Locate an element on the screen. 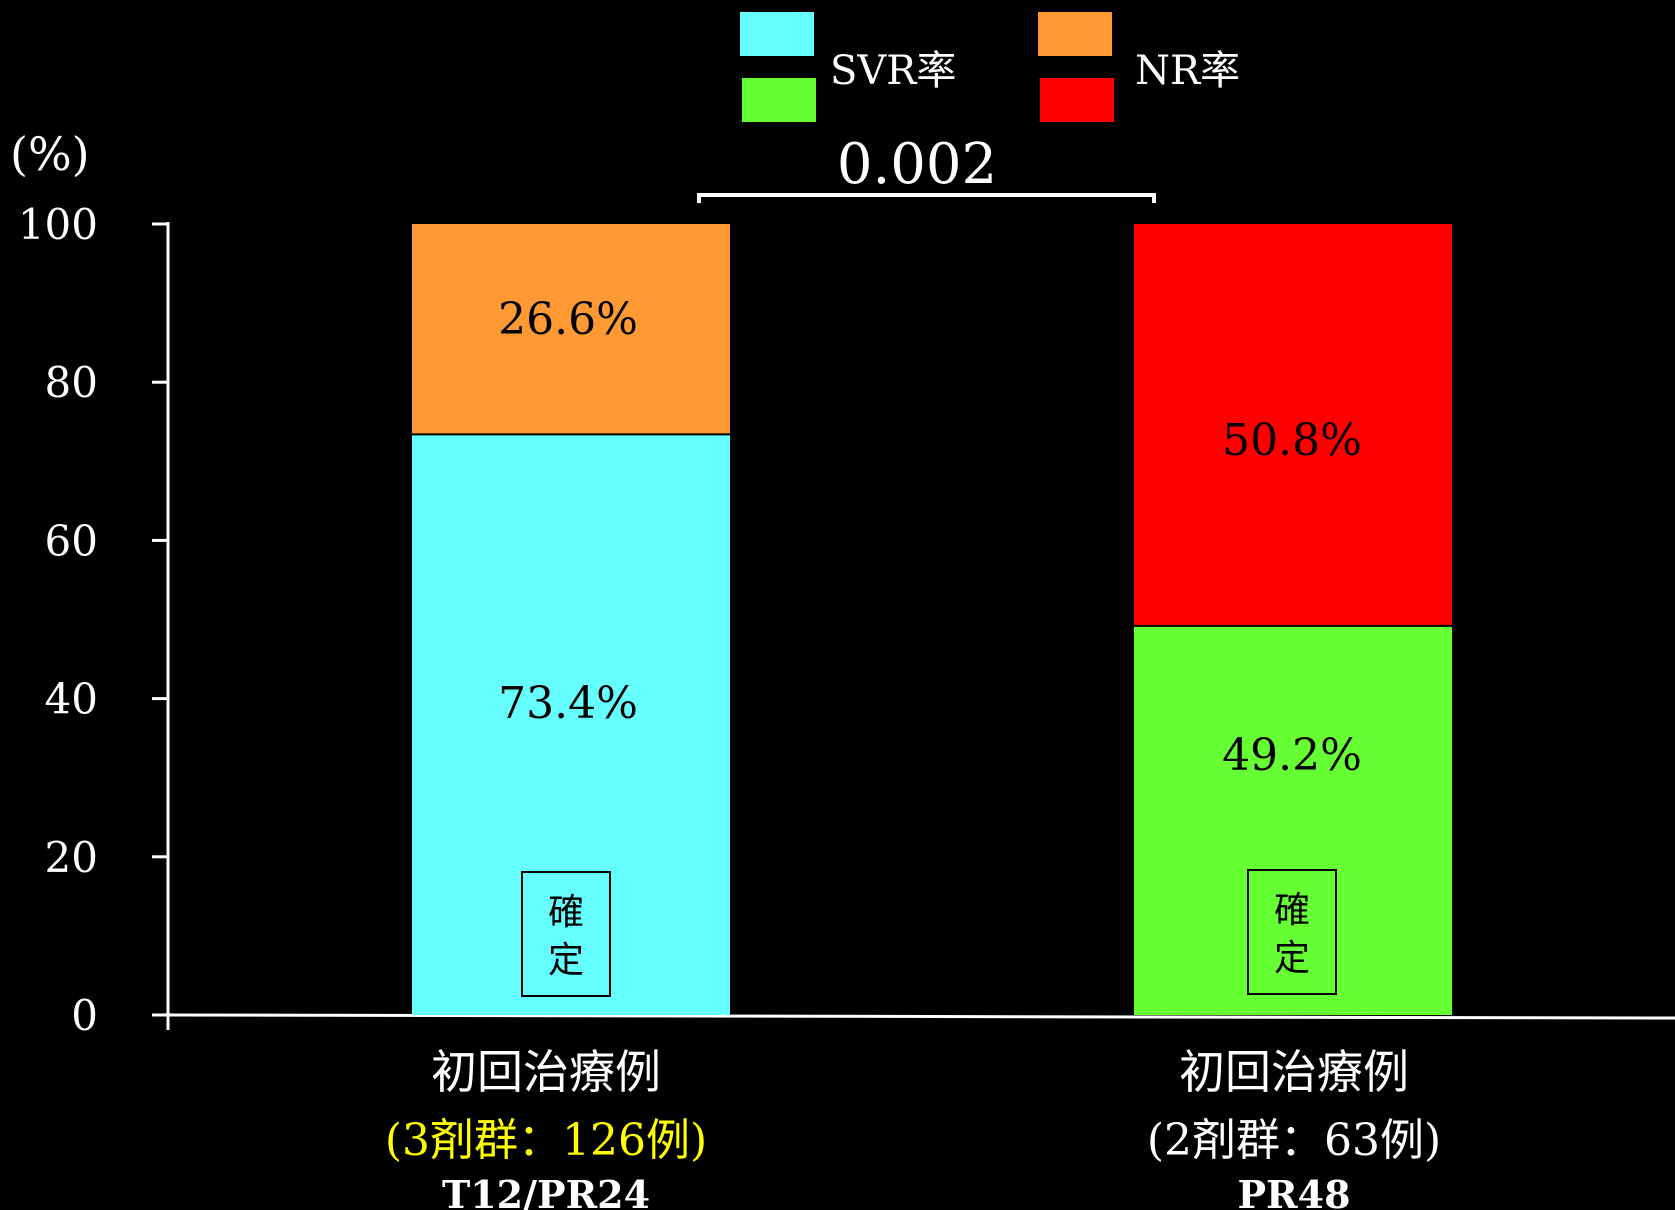 The height and width of the screenshot is (1210, 1675). legend-label-svr: SVR率 is located at coordinates (893, 71).